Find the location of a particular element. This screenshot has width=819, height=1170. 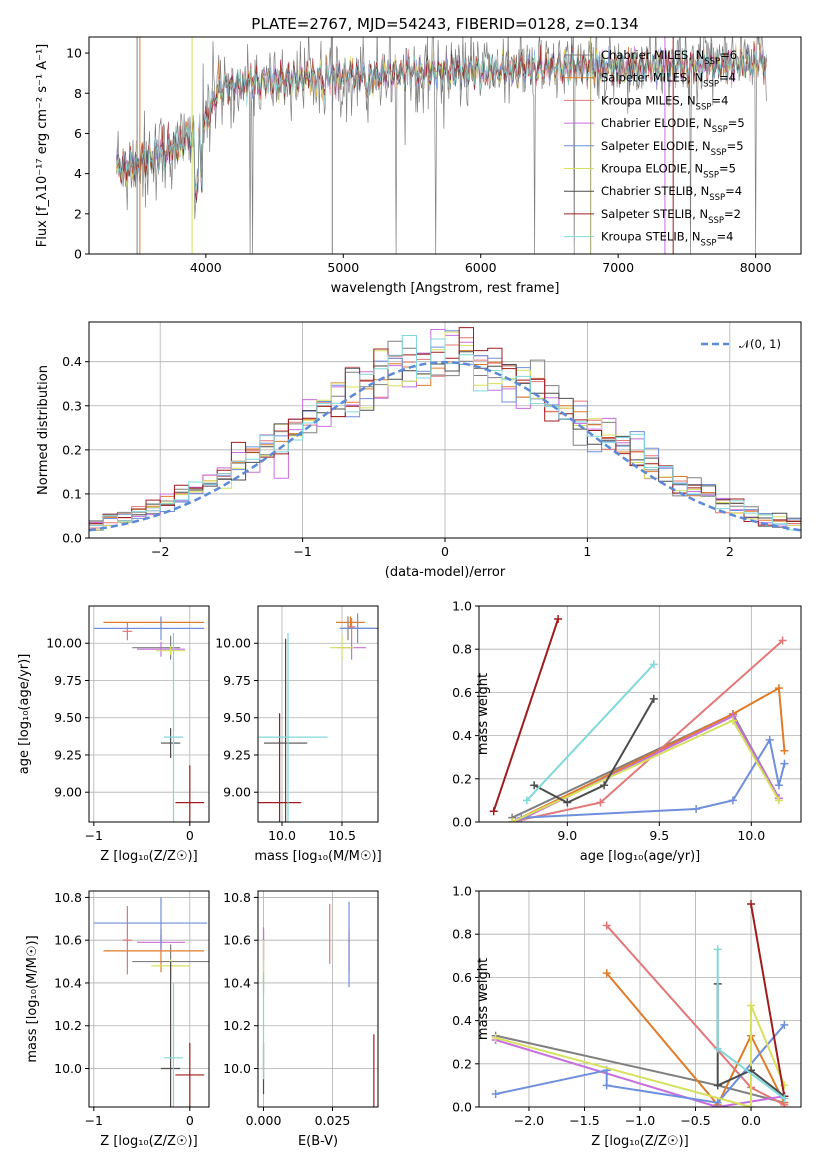

x-tick-label: −0.5 is located at coordinates (695, 1120).